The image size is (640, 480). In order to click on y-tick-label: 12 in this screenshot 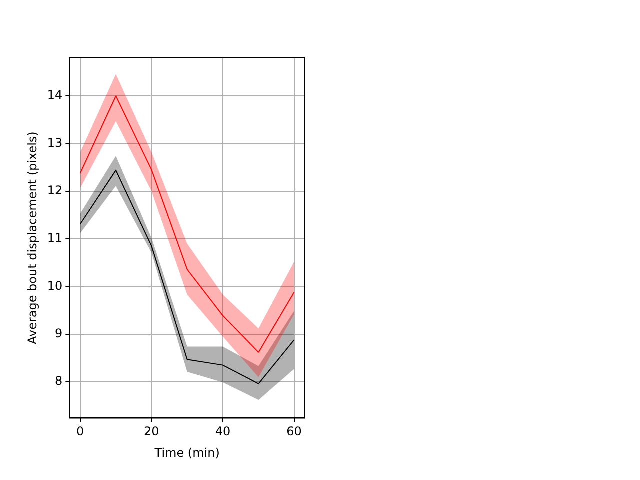, I will do `click(55, 191)`.